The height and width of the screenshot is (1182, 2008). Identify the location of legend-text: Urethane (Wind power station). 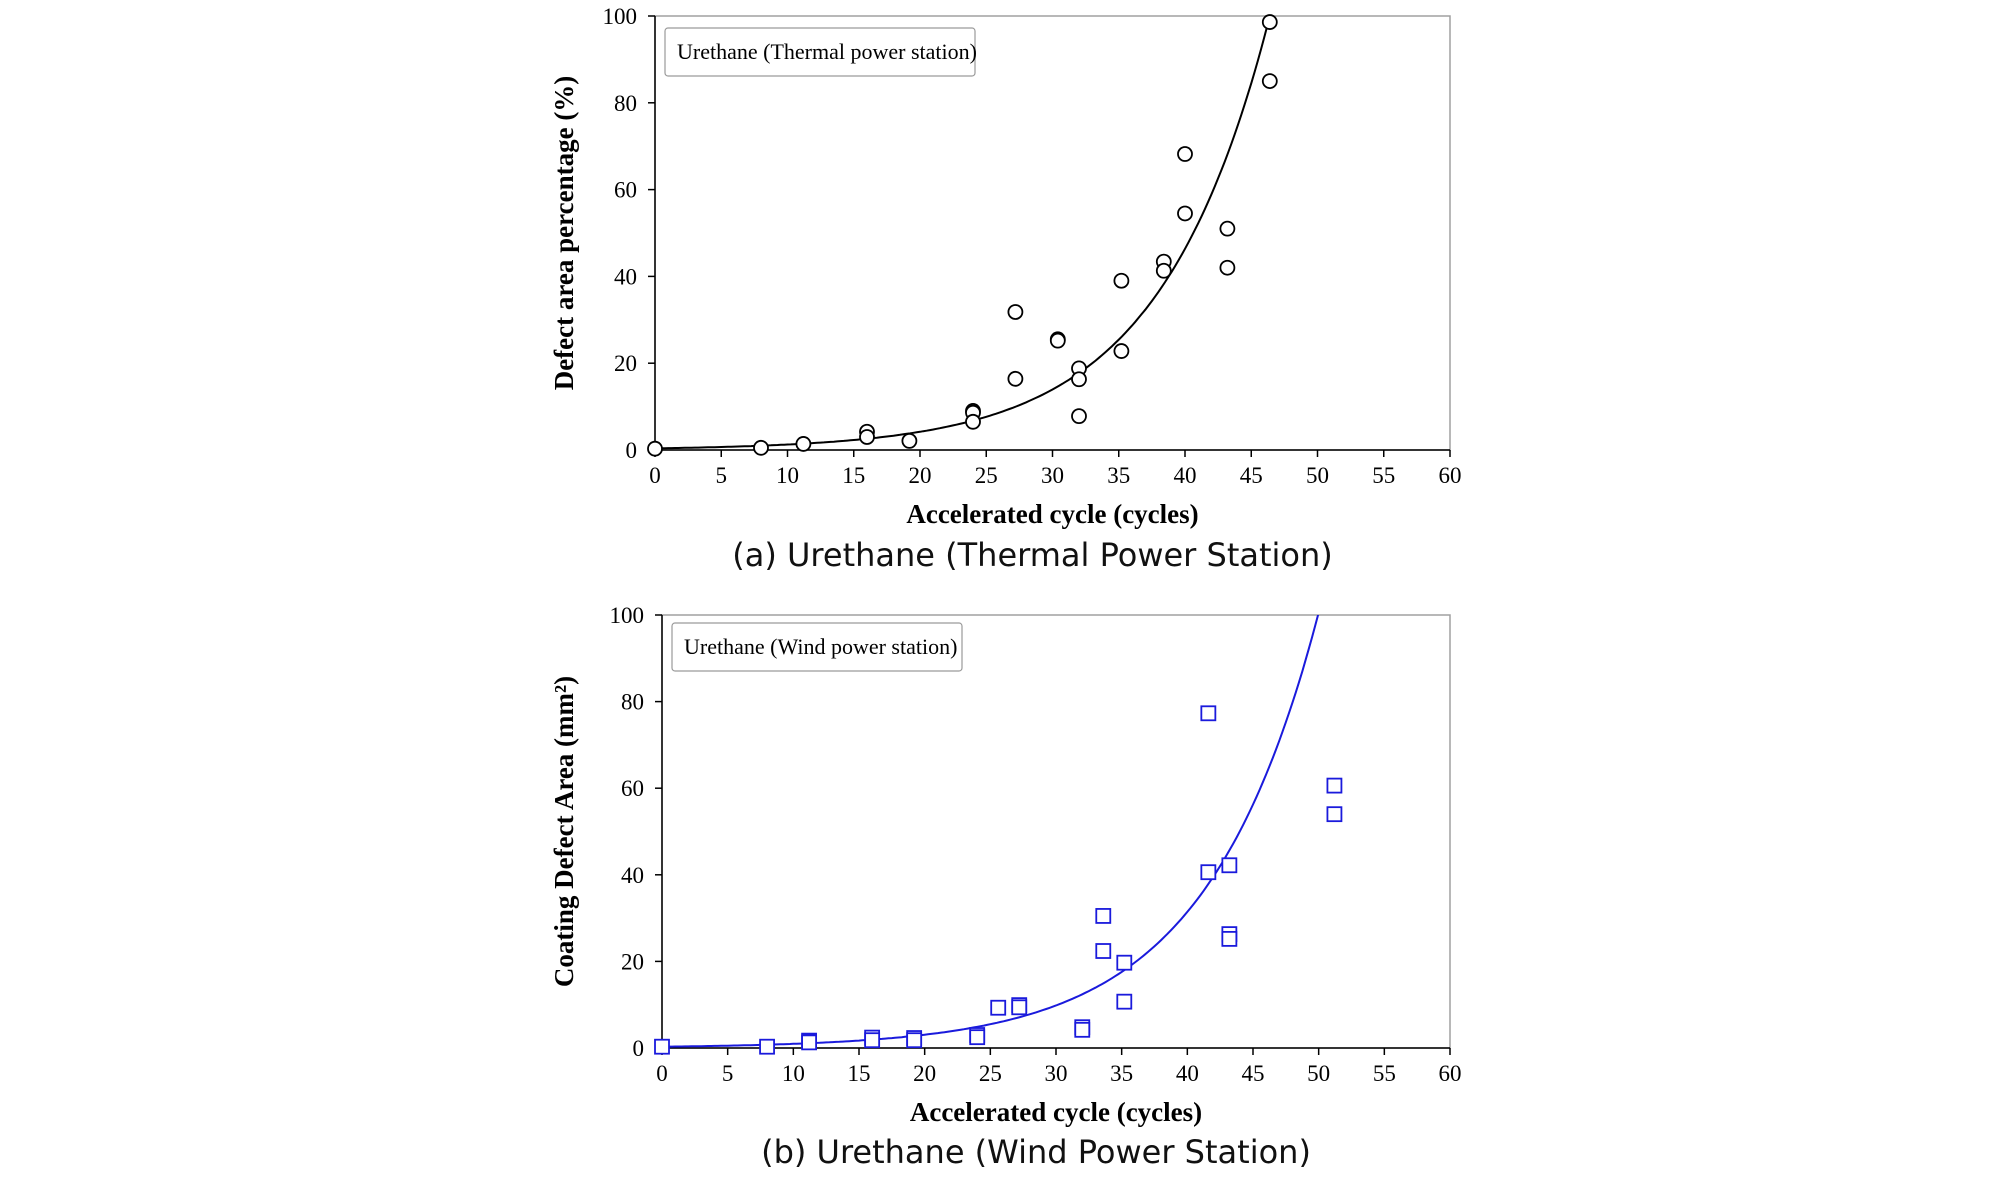
(820, 646).